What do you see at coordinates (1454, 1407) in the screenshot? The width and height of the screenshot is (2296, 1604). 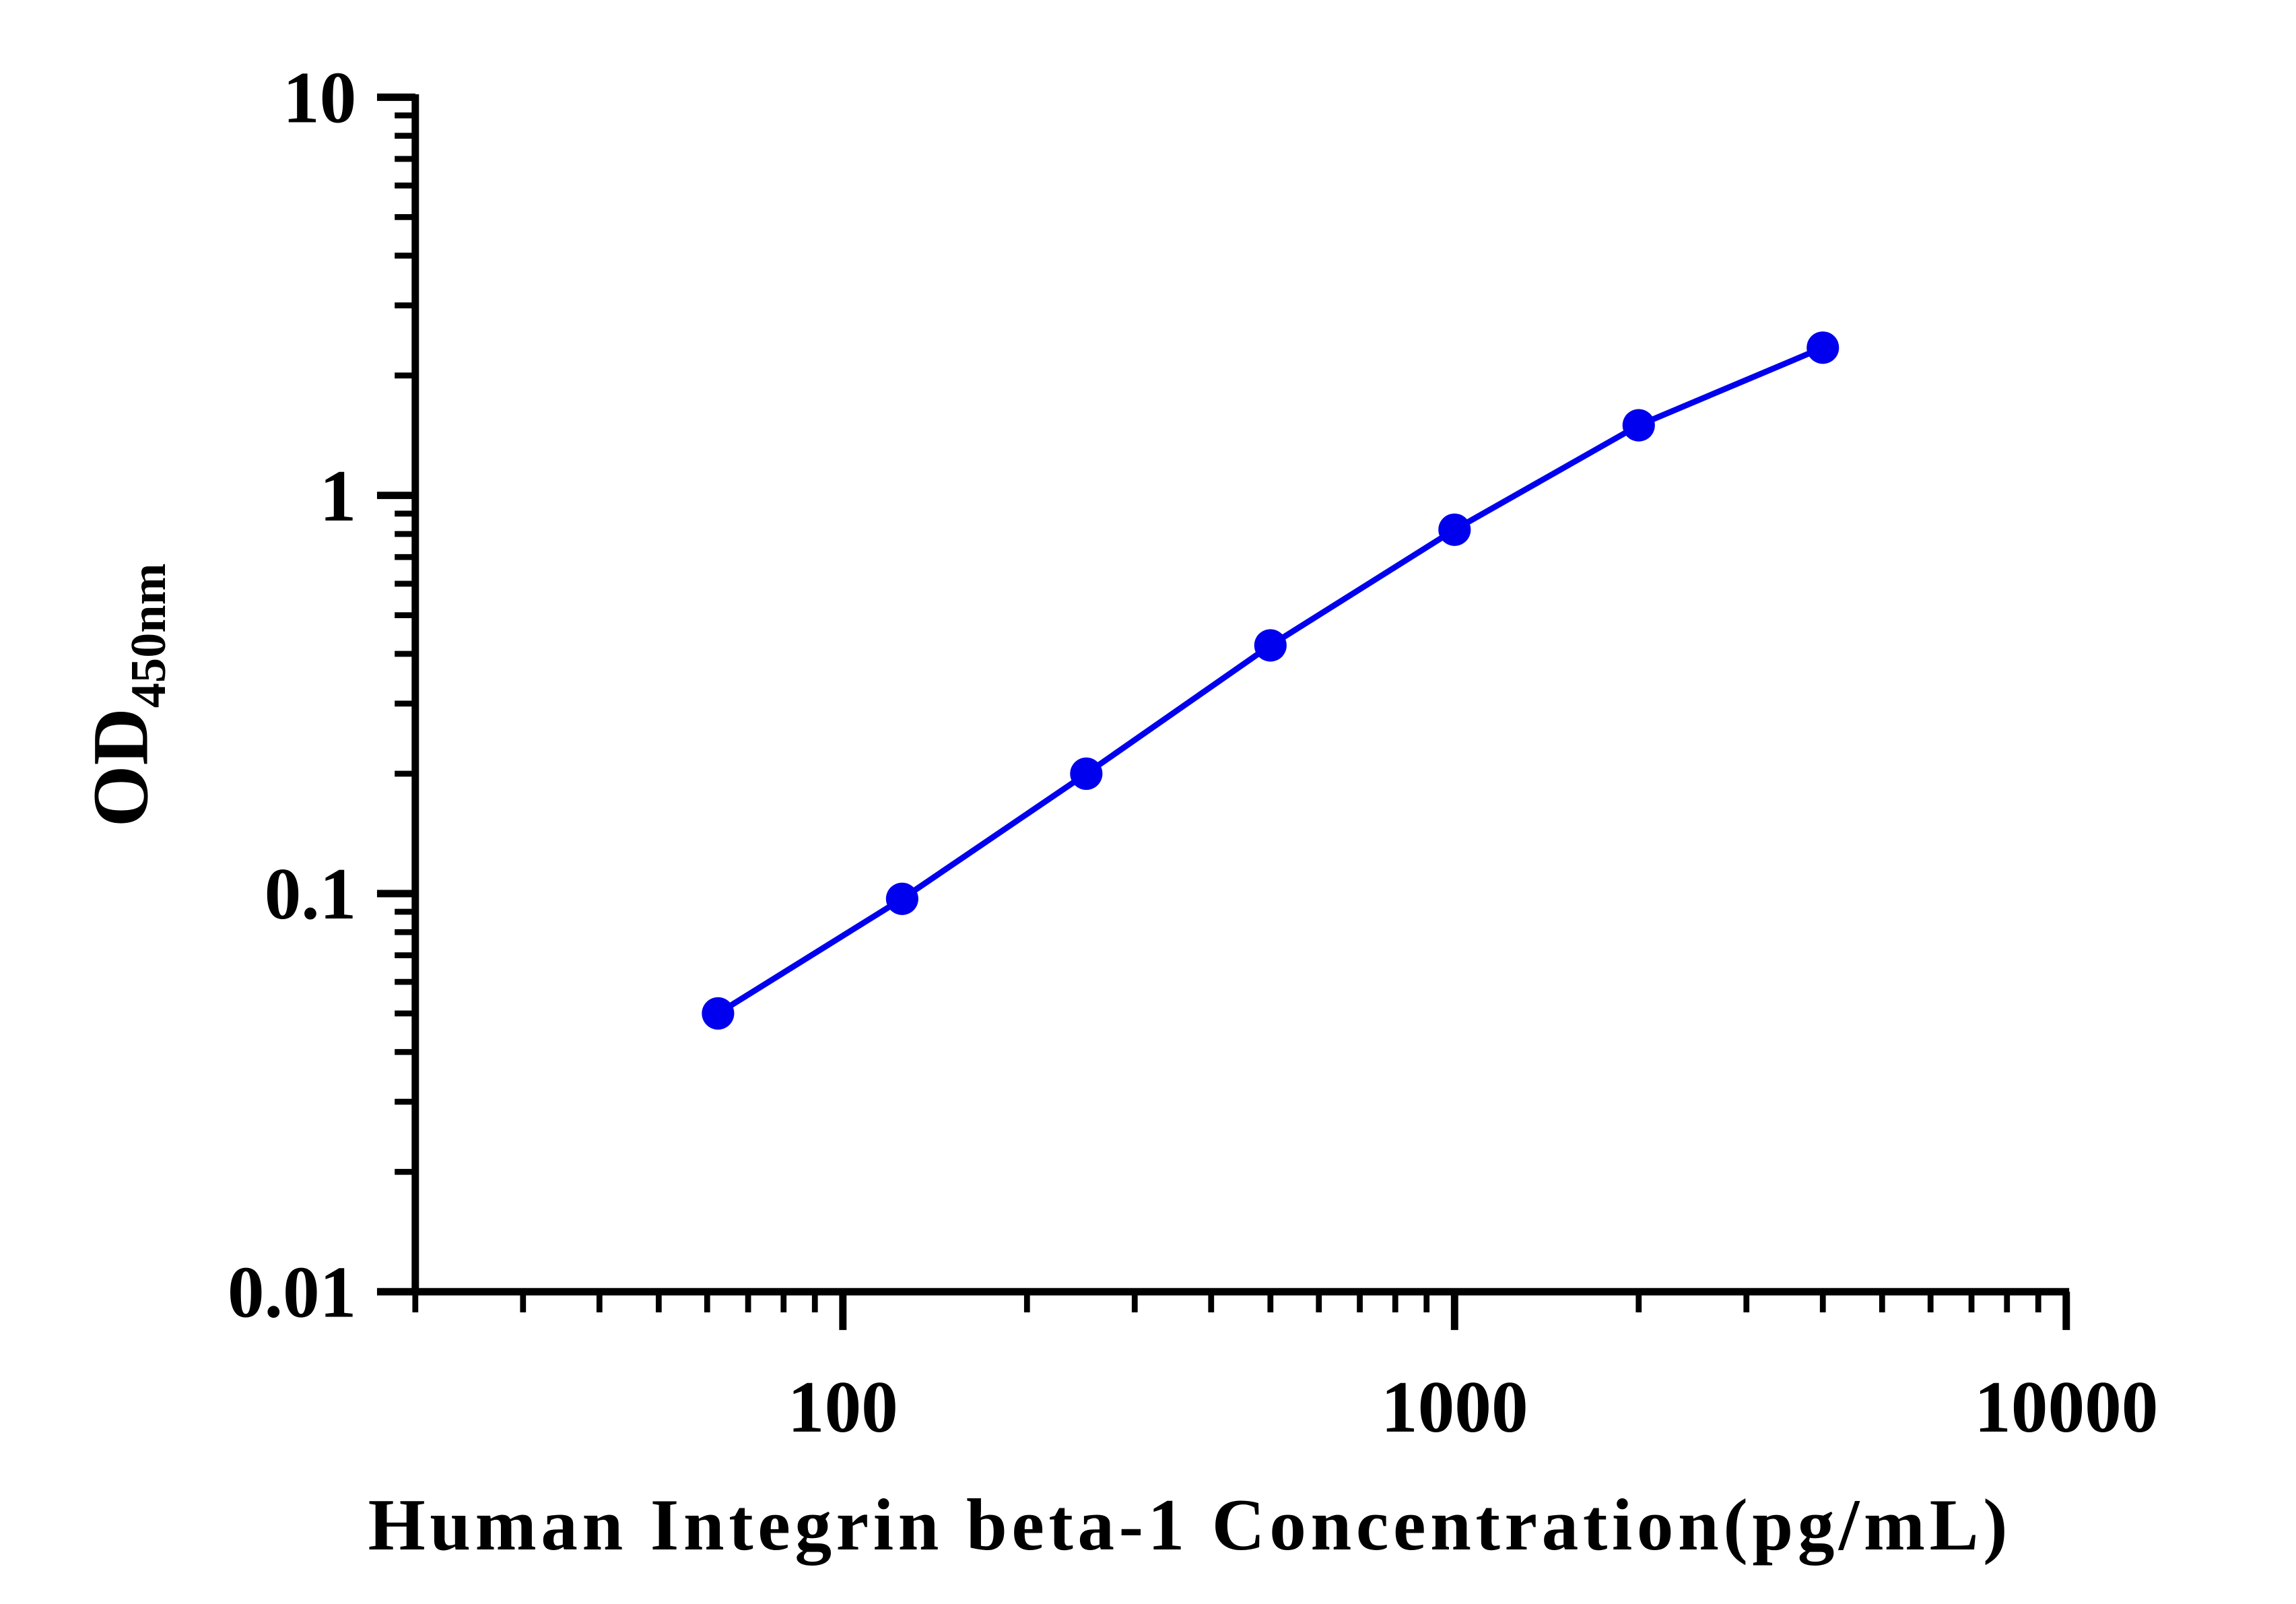 I see `x-tick-label: 1000` at bounding box center [1454, 1407].